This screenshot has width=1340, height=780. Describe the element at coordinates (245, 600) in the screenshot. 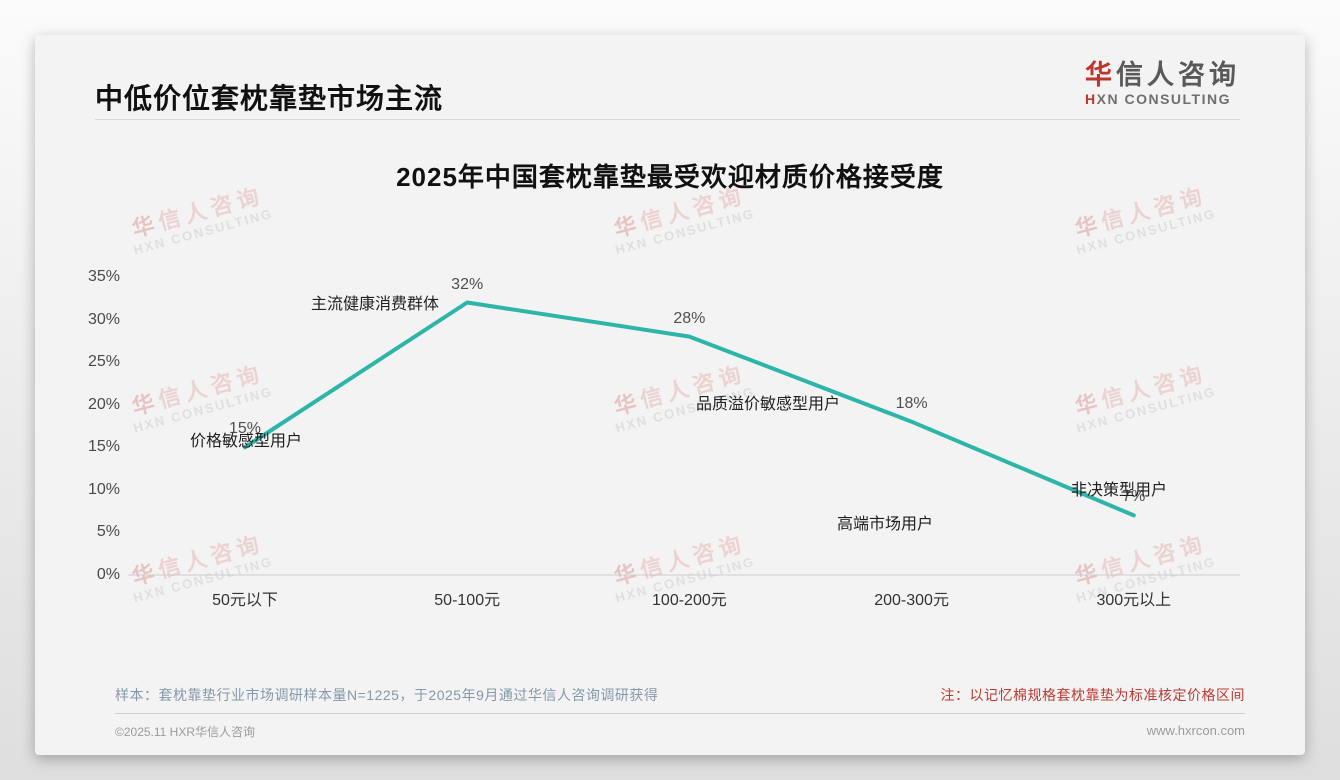

I see `x-axis-category-label: 50元以下` at that location.